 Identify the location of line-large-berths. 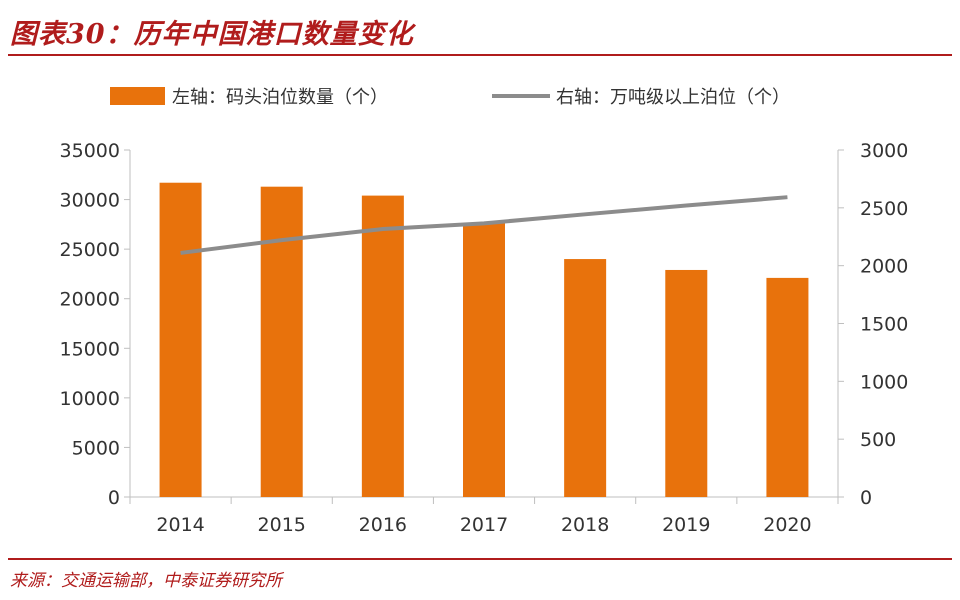
(484, 225).